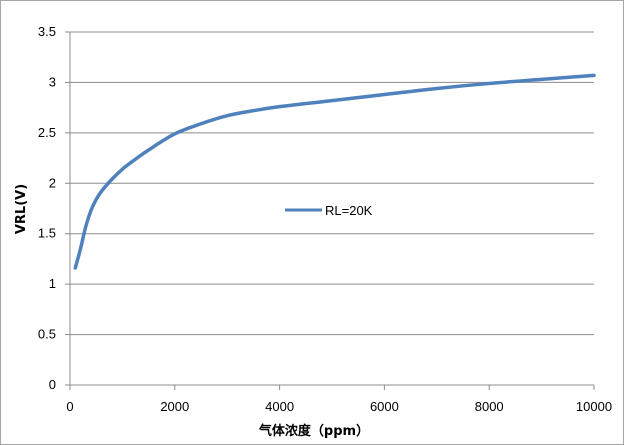 The height and width of the screenshot is (445, 624). What do you see at coordinates (47, 132) in the screenshot?
I see `y-tick-label: 2.5` at bounding box center [47, 132].